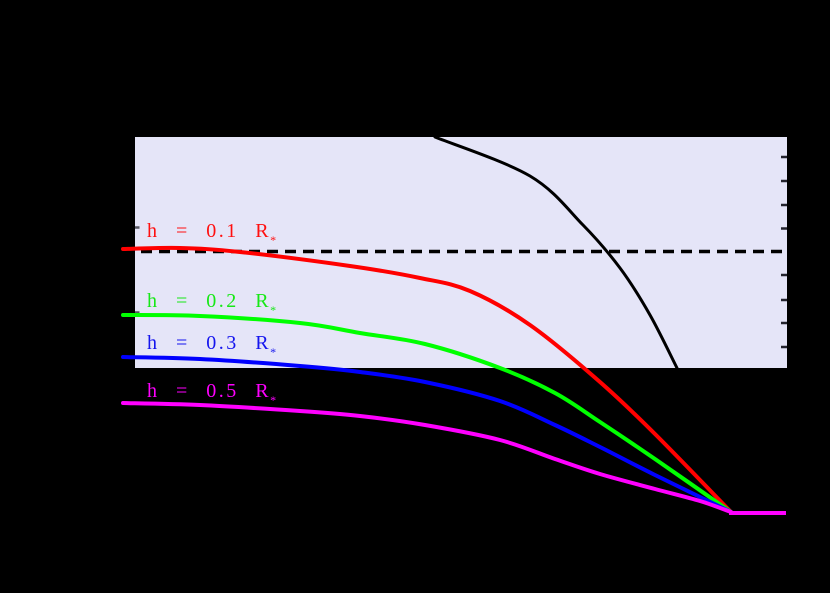  I want to click on curve-h-0.5-Rstar, so click(427, 457).